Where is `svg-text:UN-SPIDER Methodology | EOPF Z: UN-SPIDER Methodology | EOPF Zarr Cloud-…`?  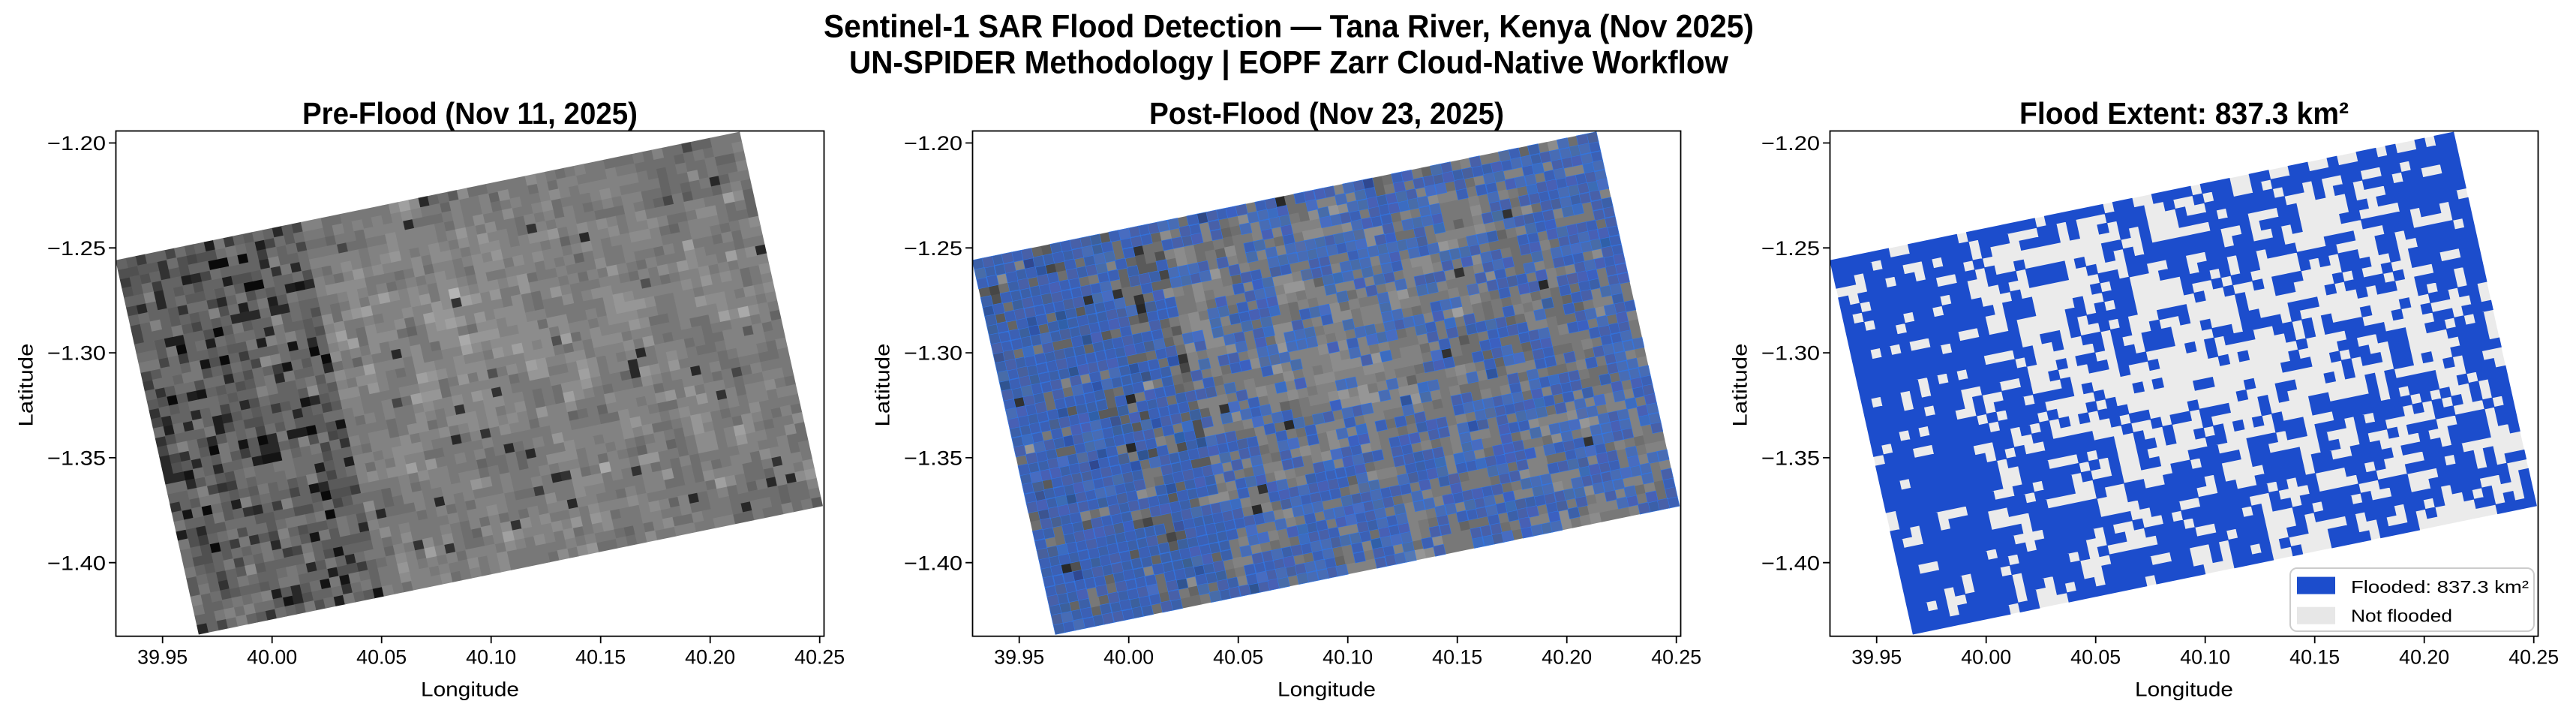
svg-text:UN-SPIDER Methodology | EOPF Z: UN-SPIDER Methodology | EOPF Zarr Cloud-… is located at coordinates (1289, 63).